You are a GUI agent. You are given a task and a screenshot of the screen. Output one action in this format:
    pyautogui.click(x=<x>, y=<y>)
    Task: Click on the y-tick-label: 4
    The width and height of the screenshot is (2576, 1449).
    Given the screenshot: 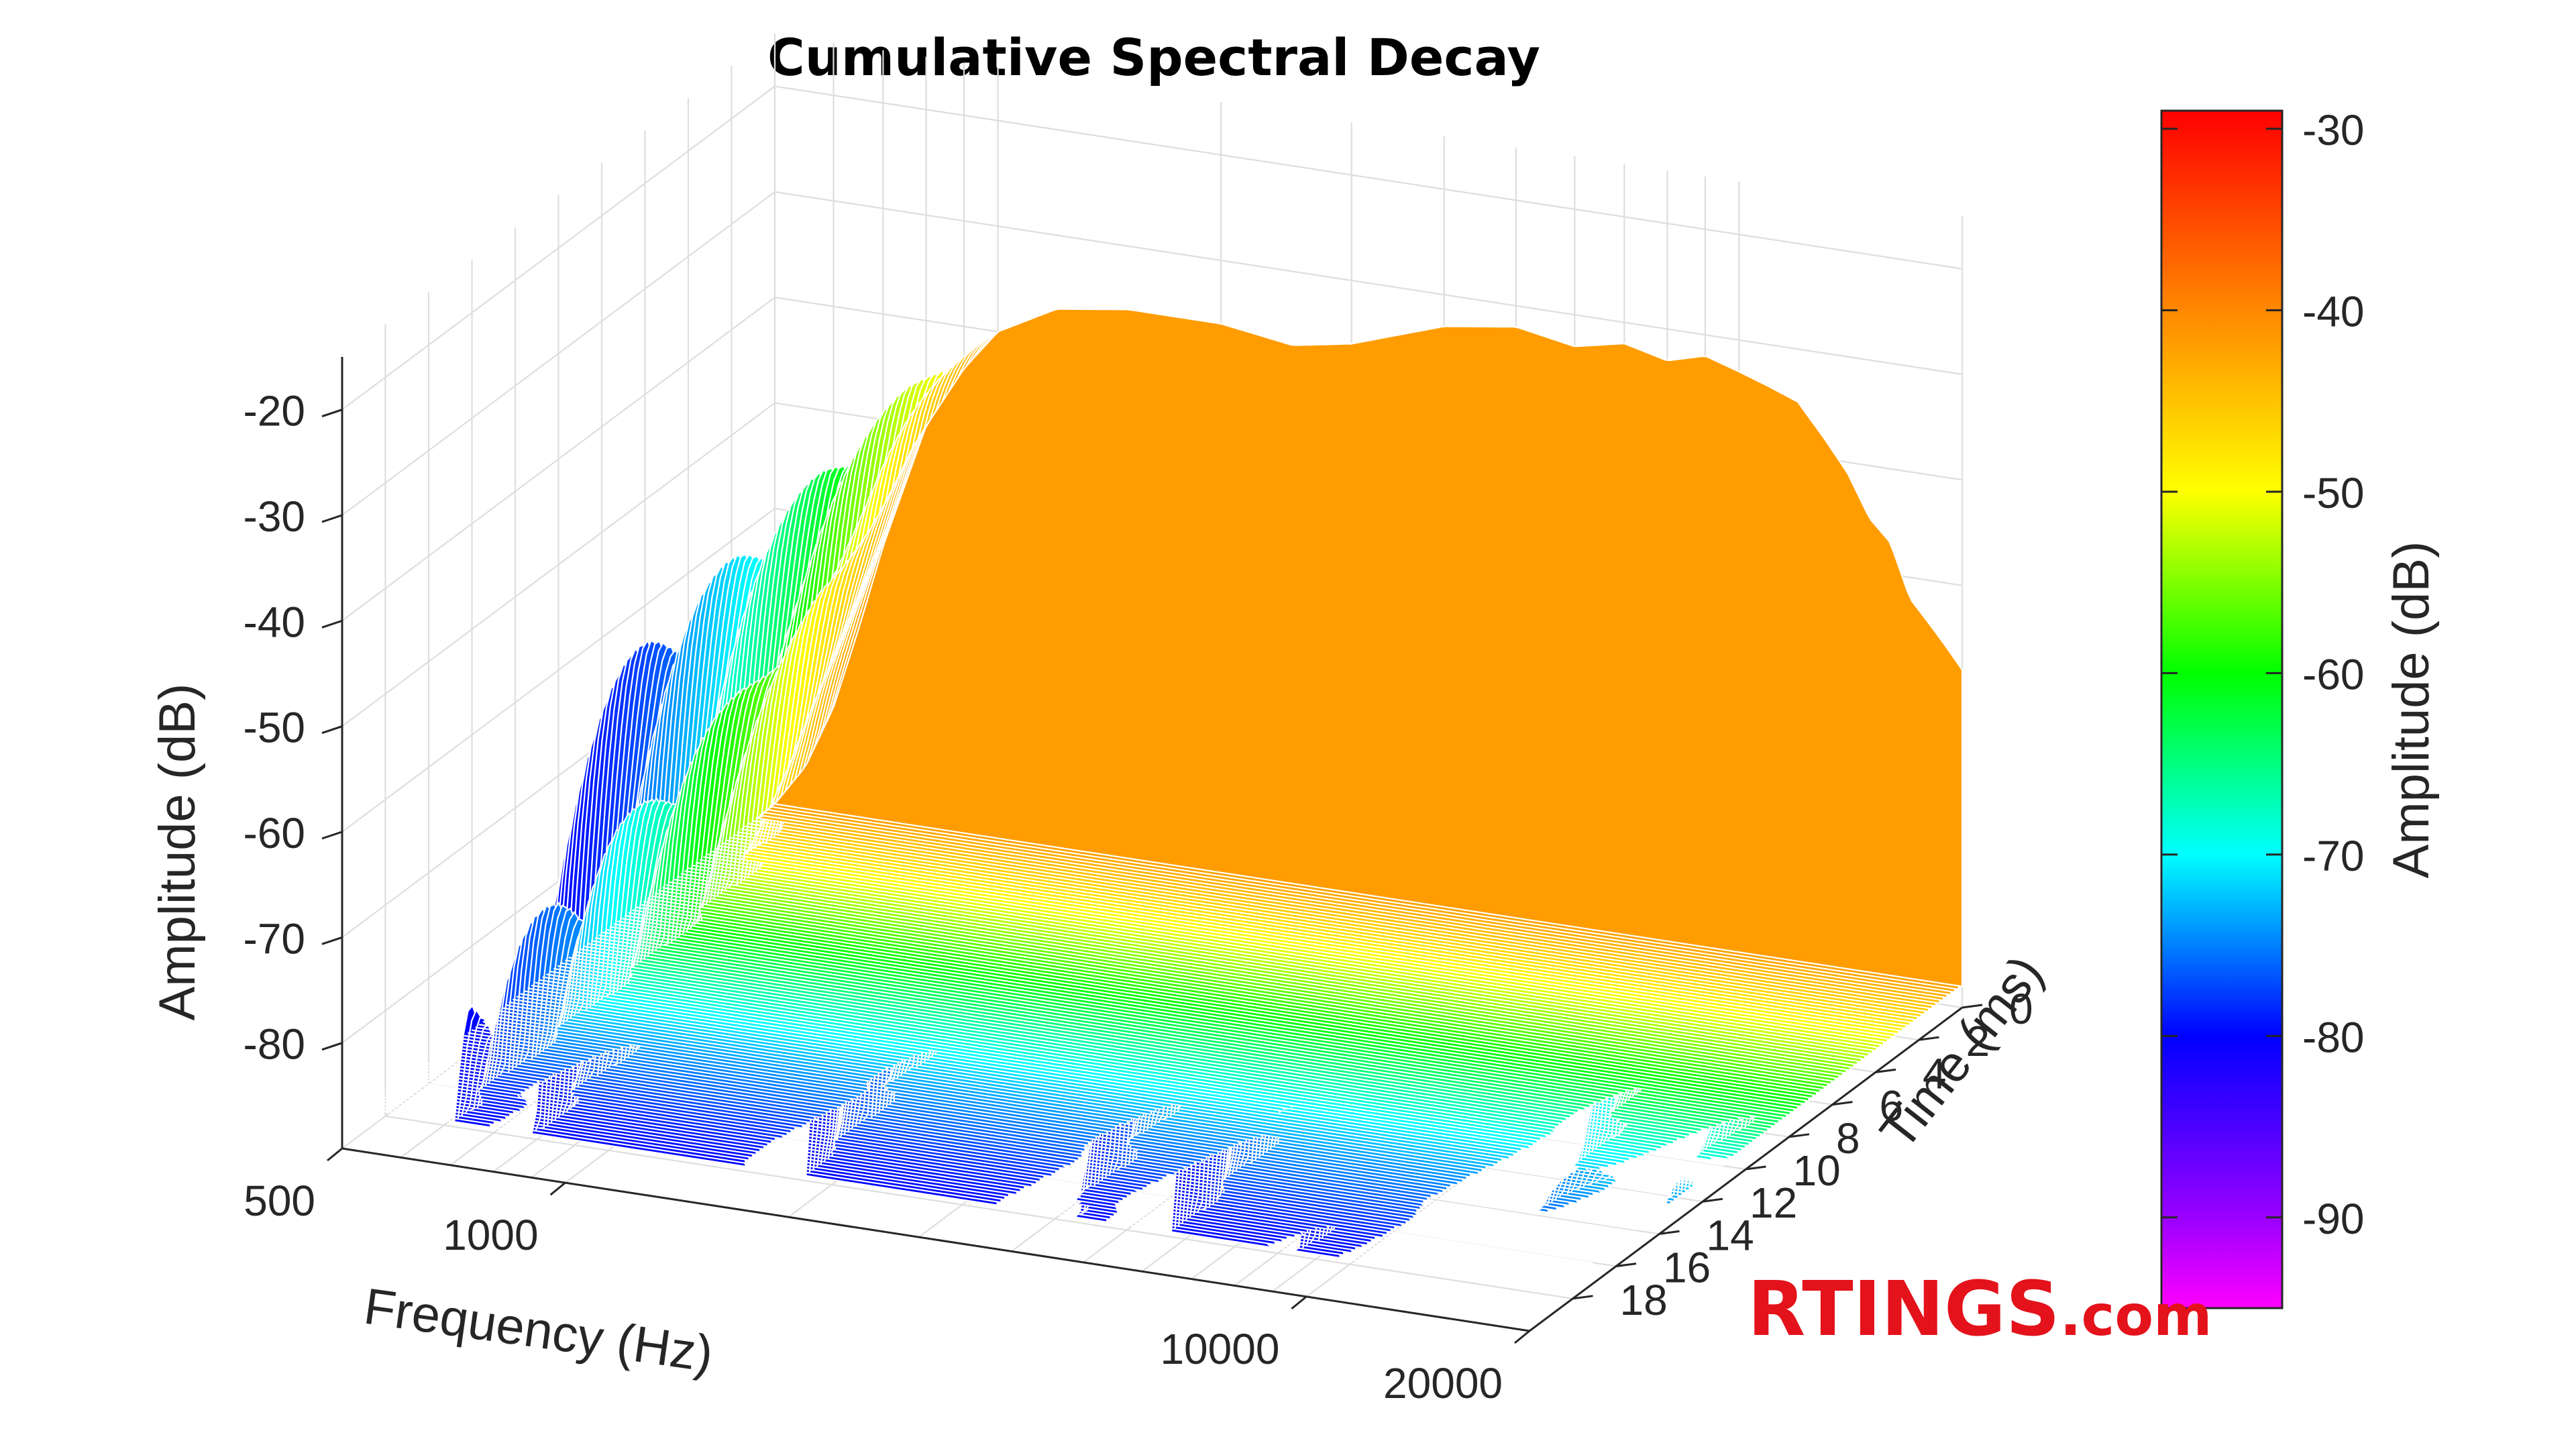 What is the action you would take?
    pyautogui.click(x=1935, y=1073)
    